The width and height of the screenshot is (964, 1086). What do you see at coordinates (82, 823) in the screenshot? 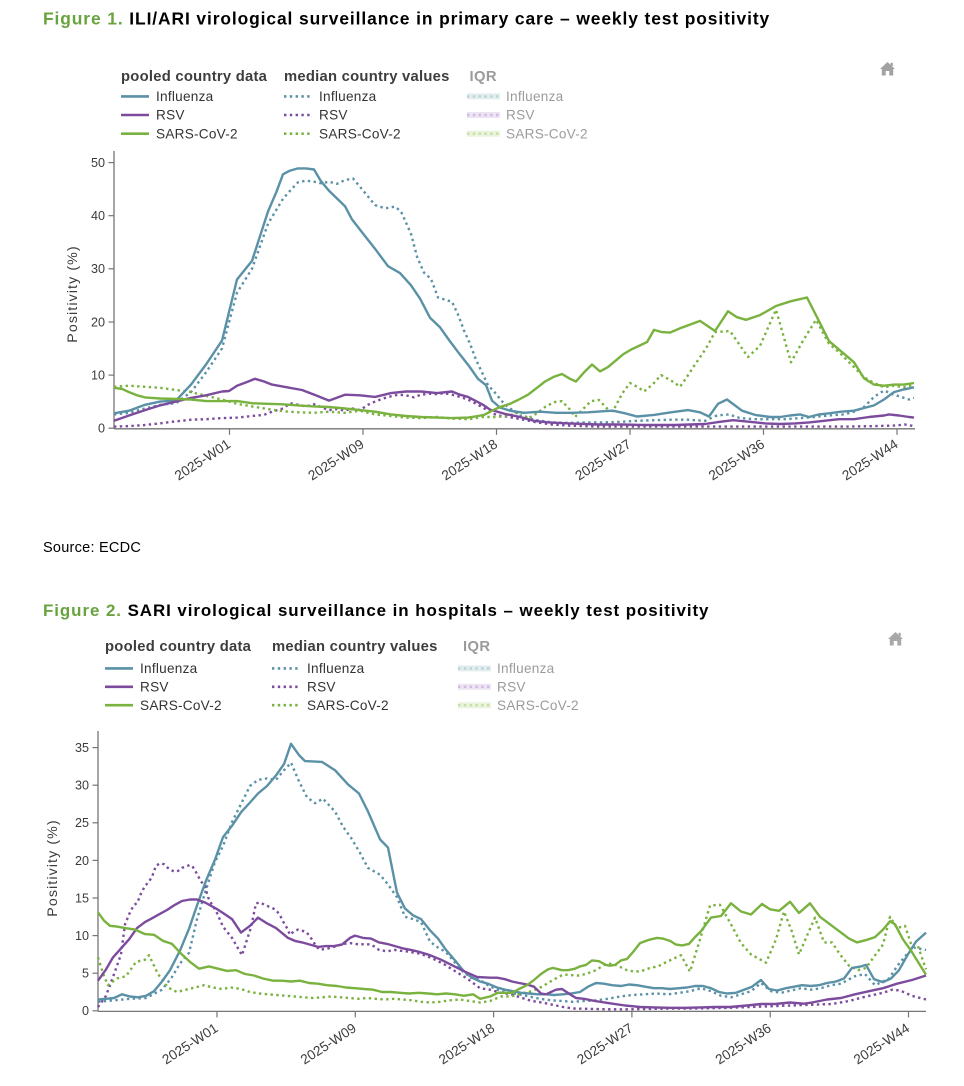
I see `svg-text: 25` at bounding box center [82, 823].